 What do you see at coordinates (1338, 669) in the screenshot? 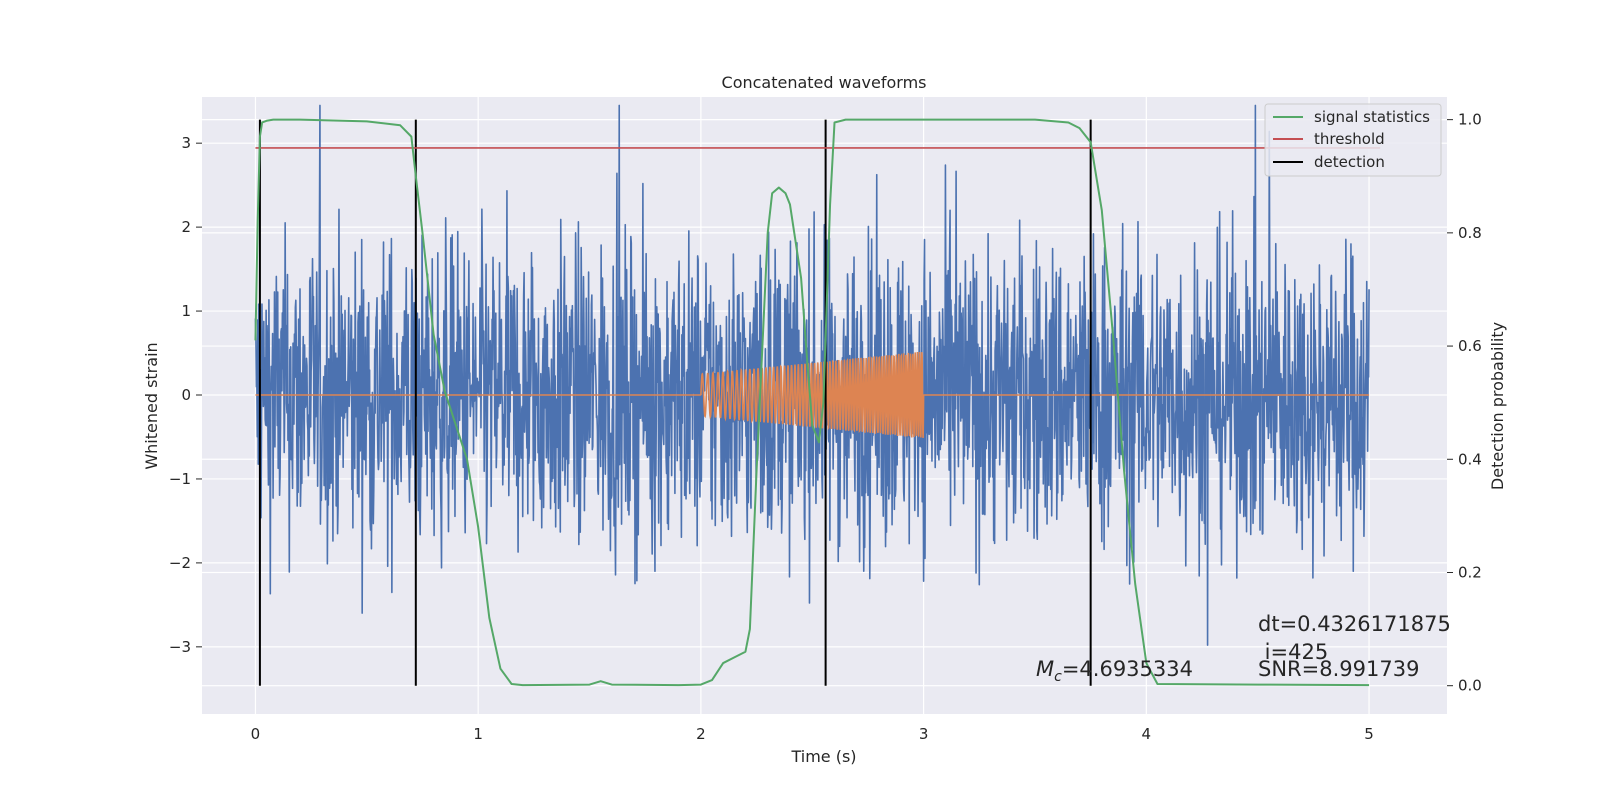
I see `annotation-snr: SNR=8.991739` at bounding box center [1338, 669].